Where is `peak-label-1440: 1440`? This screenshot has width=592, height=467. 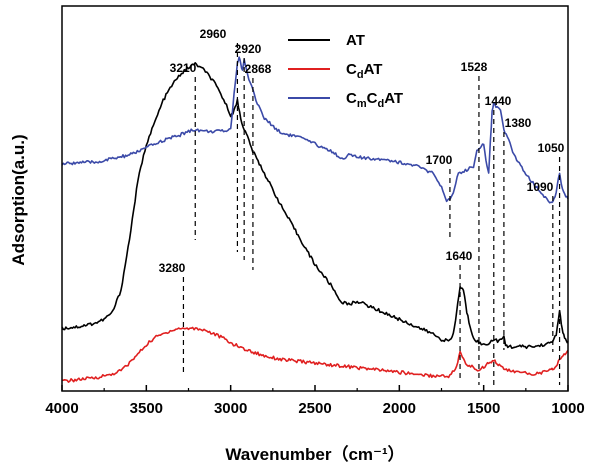 peak-label-1440: 1440 is located at coordinates (498, 101).